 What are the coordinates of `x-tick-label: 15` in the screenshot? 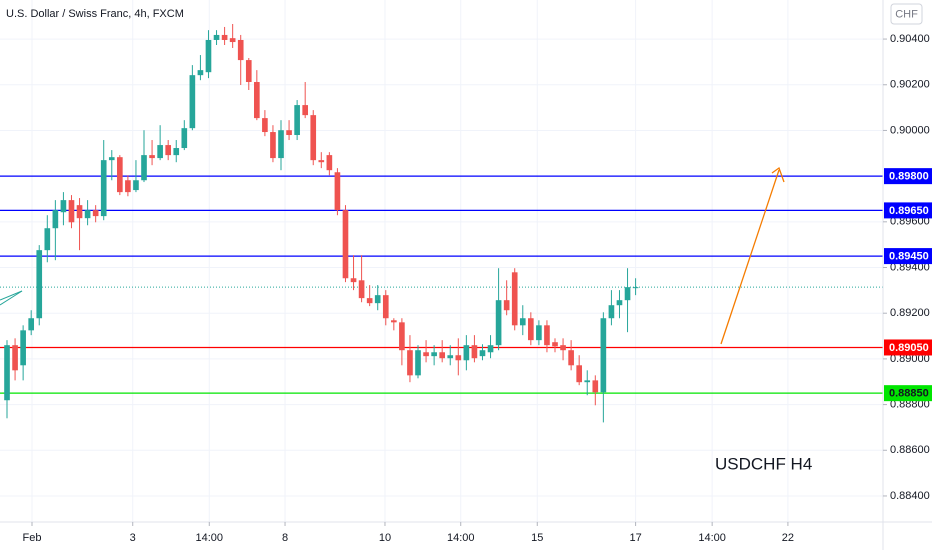 It's located at (537, 538).